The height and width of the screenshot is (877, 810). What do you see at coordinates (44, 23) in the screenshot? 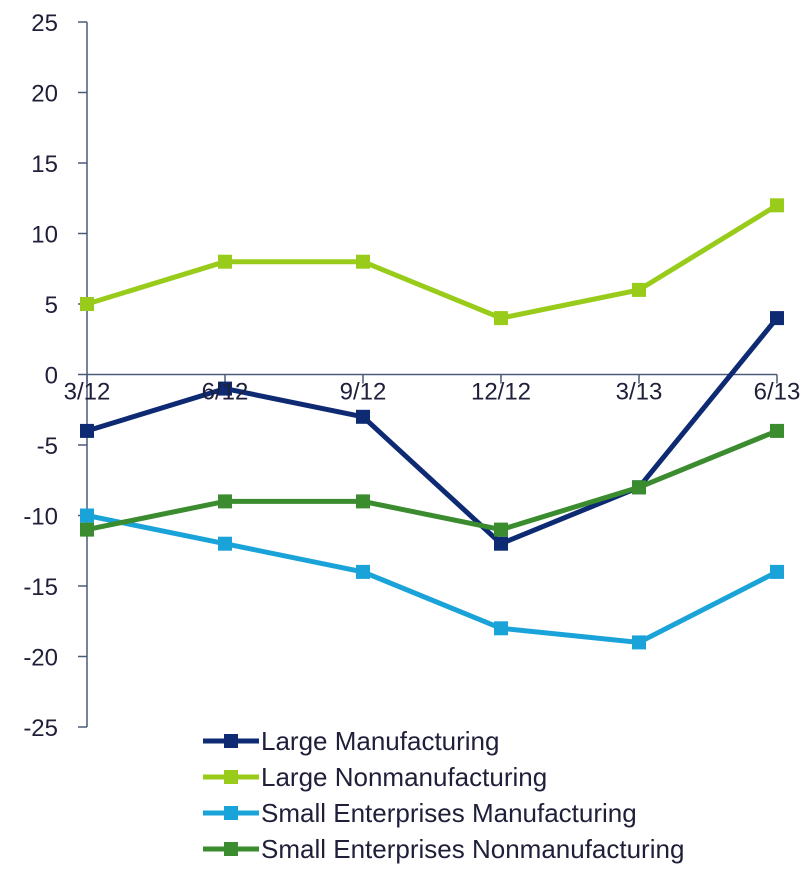
I see `y-tick-label: 25` at bounding box center [44, 23].